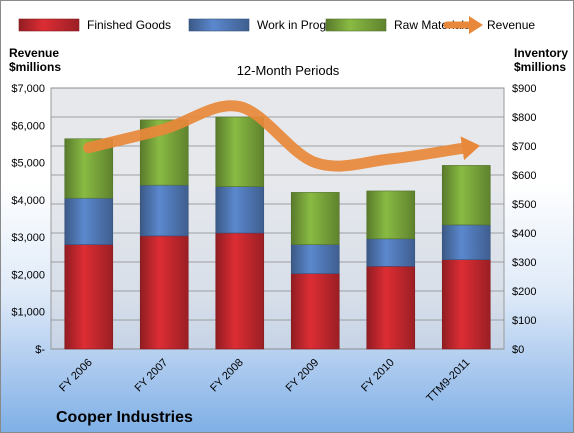 This screenshot has width=574, height=433. Describe the element at coordinates (288, 70) in the screenshot. I see `chart-subtitle: 12-Month Periods` at that location.